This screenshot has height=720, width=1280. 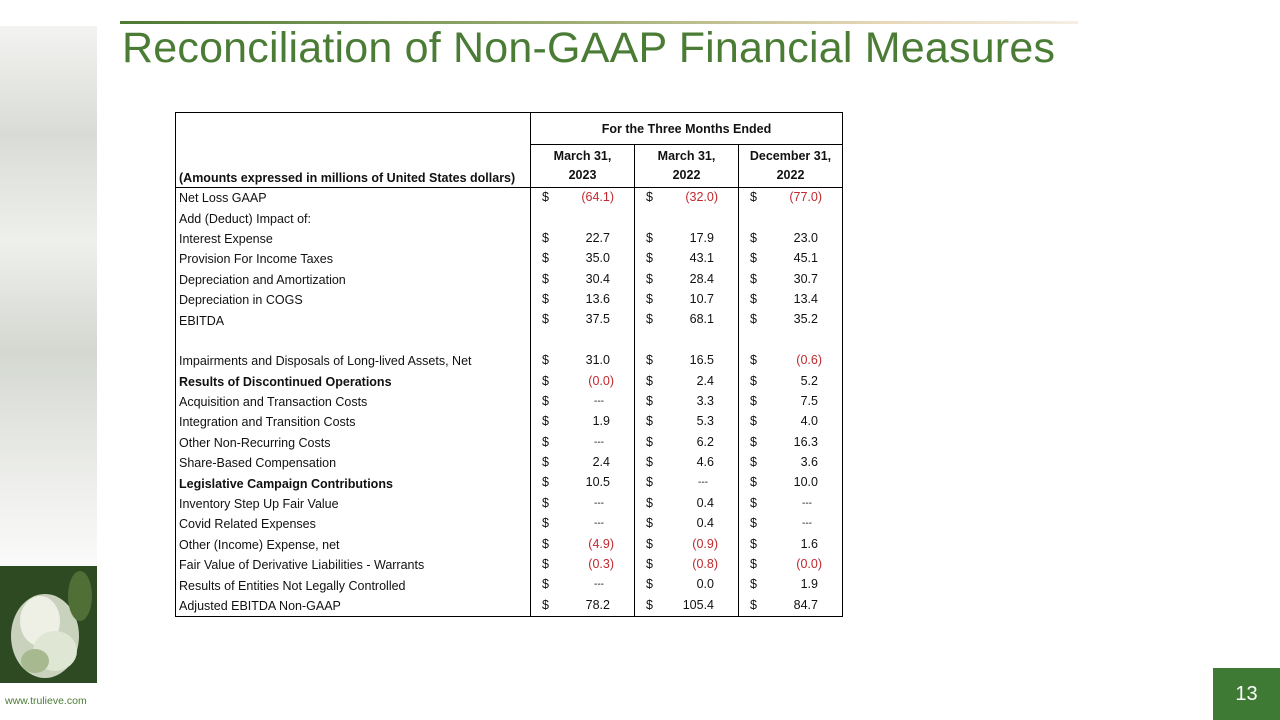 What do you see at coordinates (686, 565) in the screenshot?
I see `value-cell: $ (0.8)` at bounding box center [686, 565].